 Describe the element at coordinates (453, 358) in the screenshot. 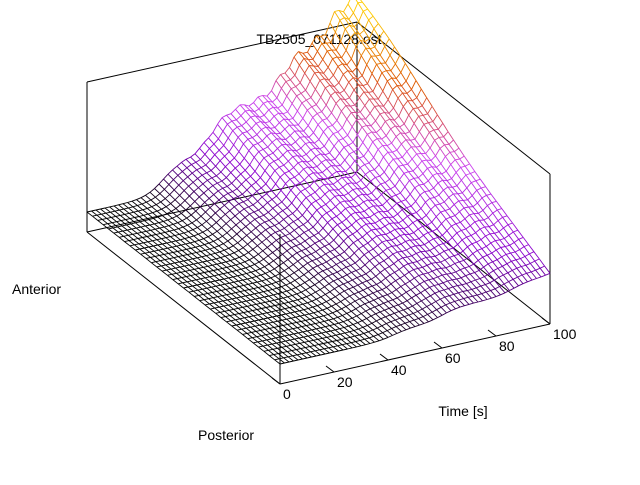

I see `x-tick-label: 60` at that location.